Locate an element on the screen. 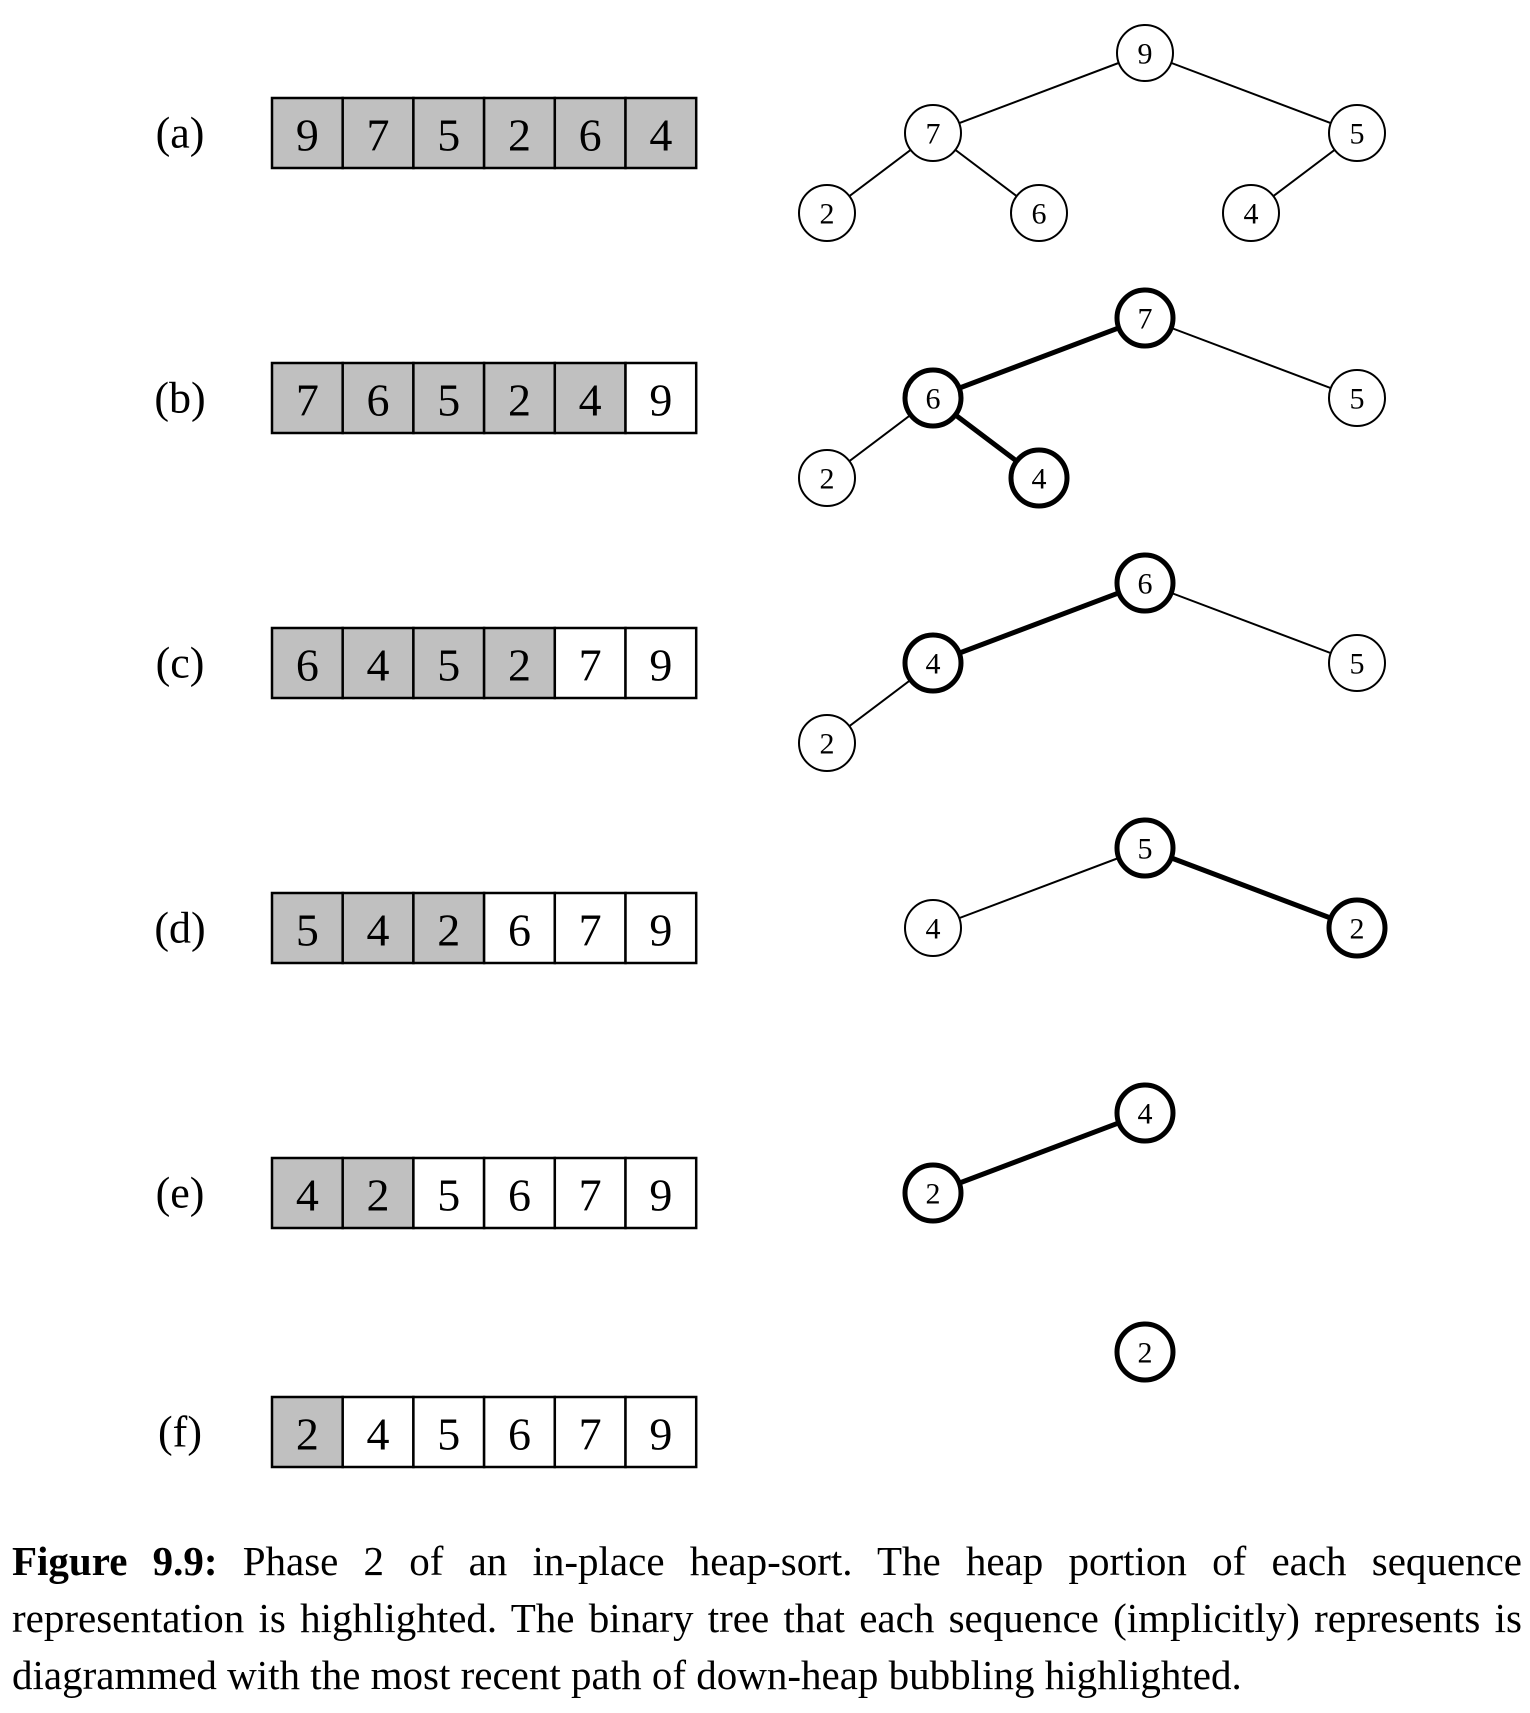  row-label: (d) is located at coordinates (179, 928).